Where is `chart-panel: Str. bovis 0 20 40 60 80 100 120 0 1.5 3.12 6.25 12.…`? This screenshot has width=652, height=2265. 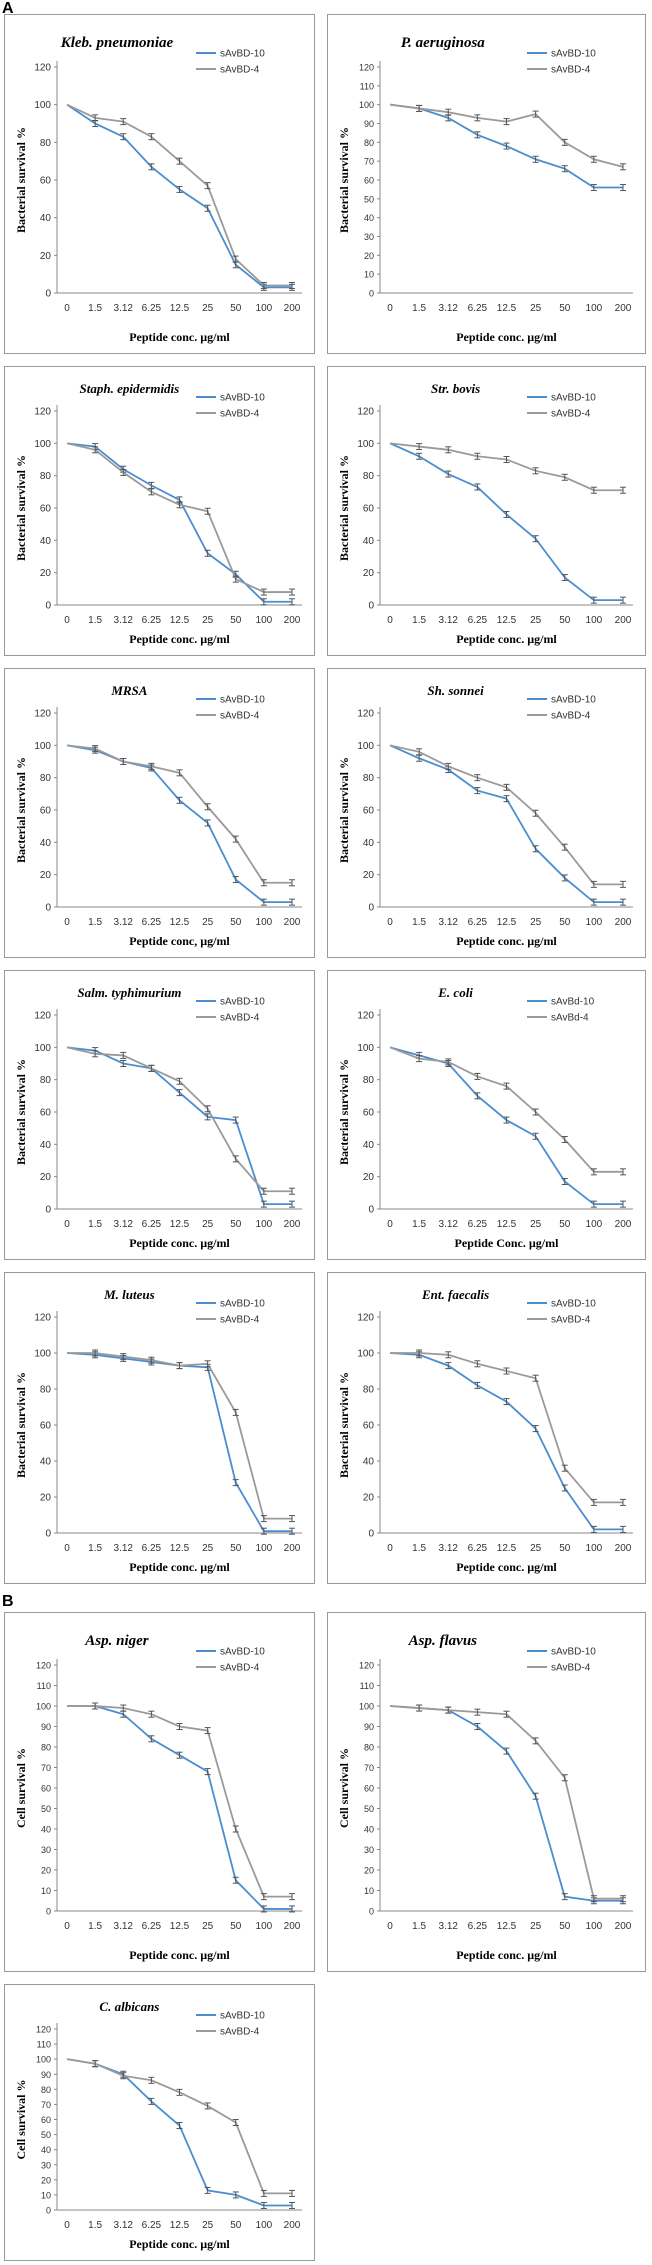 chart-panel: Str. bovis 0 20 40 60 80 100 120 0 1.5 3.12 6.25 12.… is located at coordinates (486, 511).